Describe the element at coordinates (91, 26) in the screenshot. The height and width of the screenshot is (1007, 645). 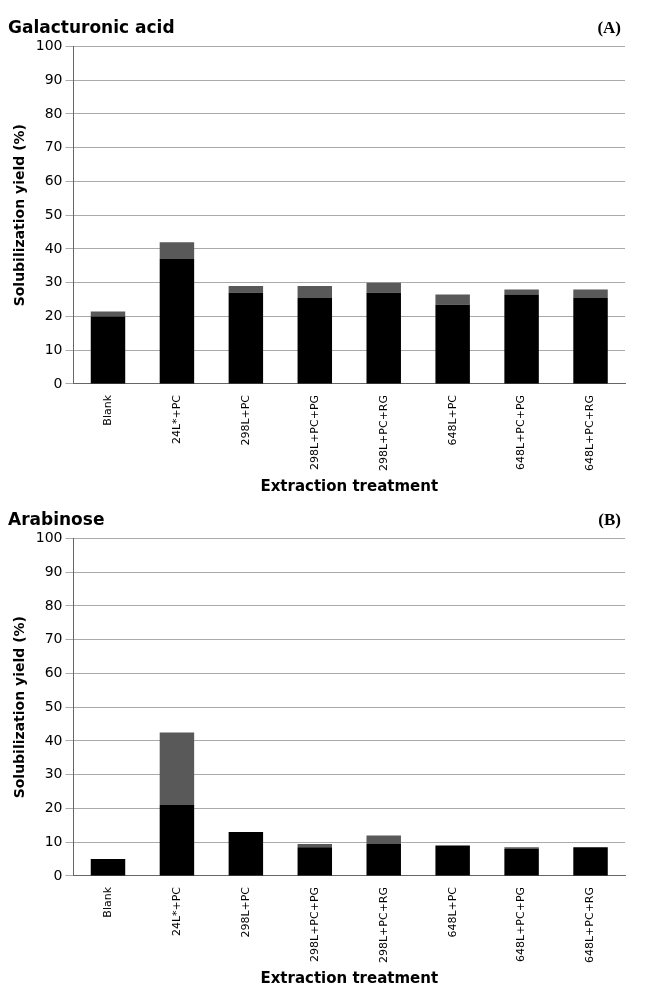
I see `chart-title: Galacturonic acid` at that location.